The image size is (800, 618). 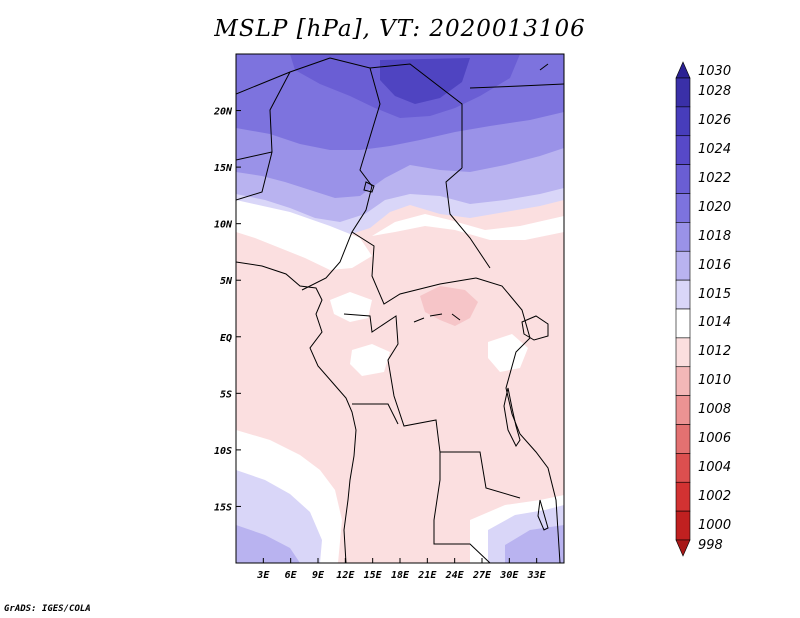 I want to click on x-tick-label: 6E, so click(x=291, y=575).